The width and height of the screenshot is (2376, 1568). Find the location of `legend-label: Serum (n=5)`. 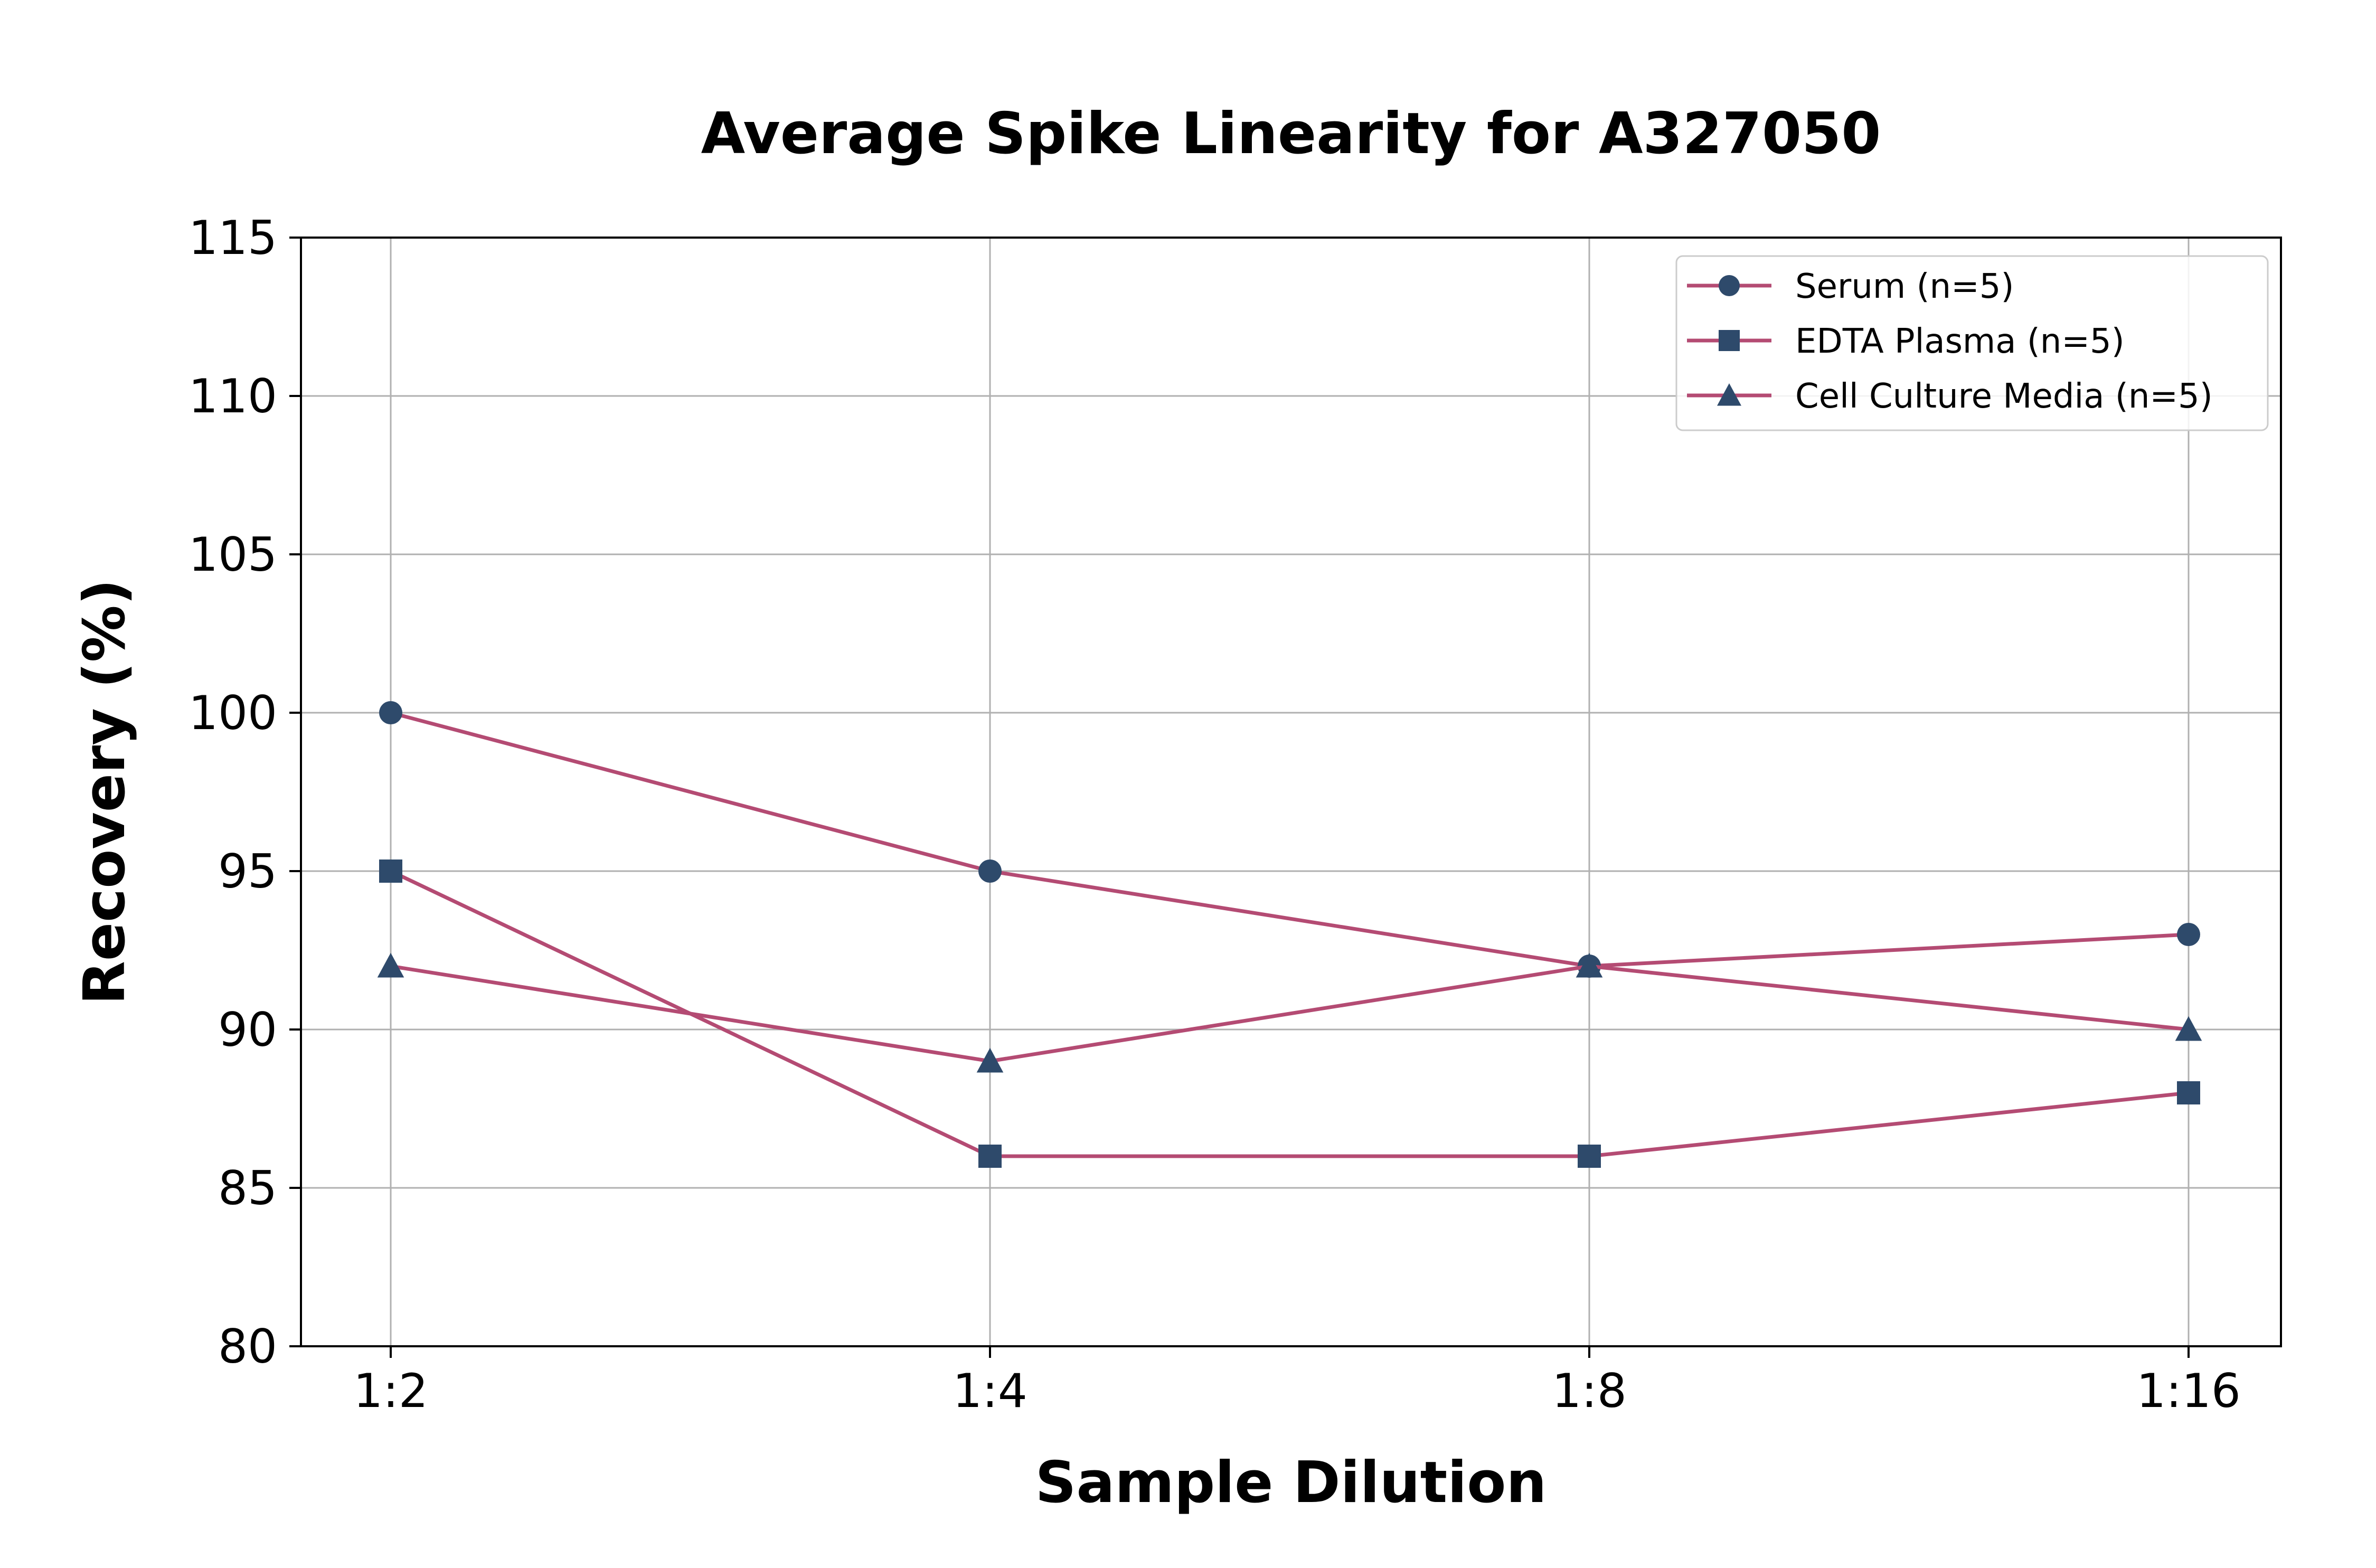

legend-label: Serum (n=5) is located at coordinates (1905, 286).